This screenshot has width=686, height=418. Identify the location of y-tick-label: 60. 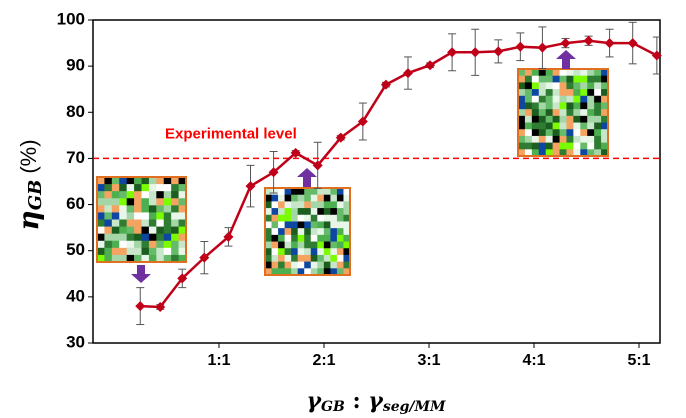
(75, 203).